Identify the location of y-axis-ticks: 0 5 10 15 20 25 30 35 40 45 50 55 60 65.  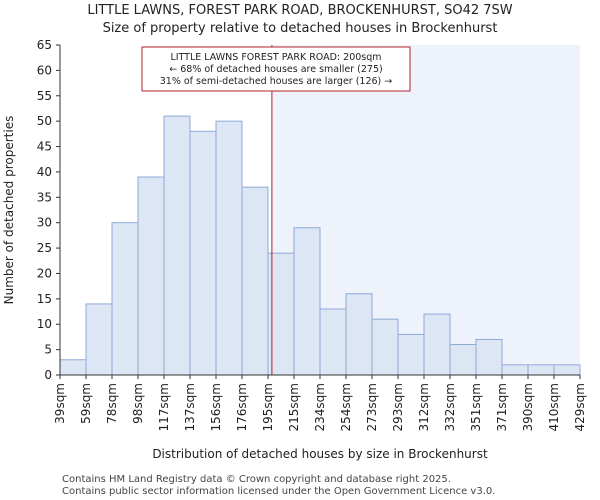
(48, 210).